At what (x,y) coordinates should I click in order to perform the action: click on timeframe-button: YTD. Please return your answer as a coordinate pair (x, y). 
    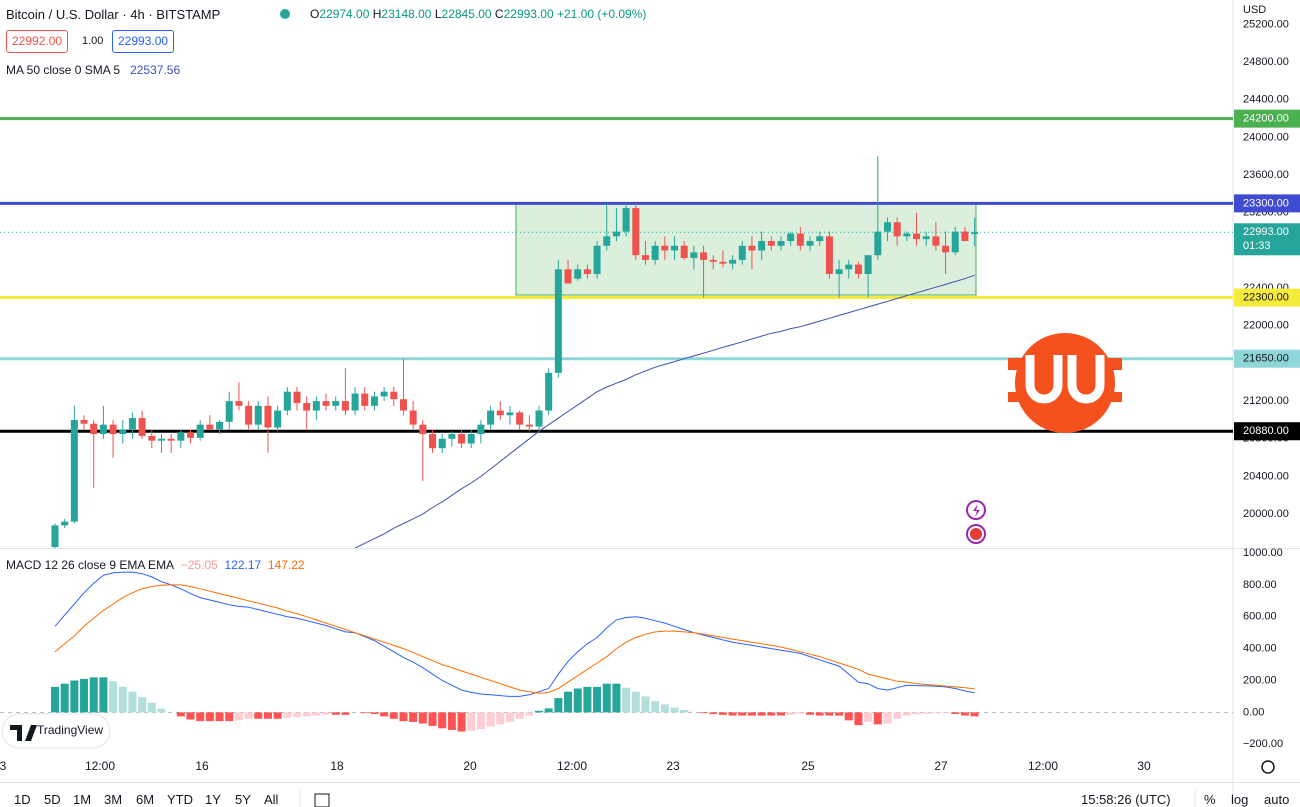
    Looking at the image, I should click on (180, 799).